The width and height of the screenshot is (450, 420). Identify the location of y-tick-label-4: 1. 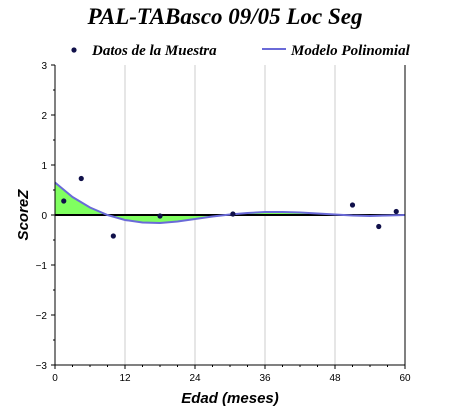
(44, 166).